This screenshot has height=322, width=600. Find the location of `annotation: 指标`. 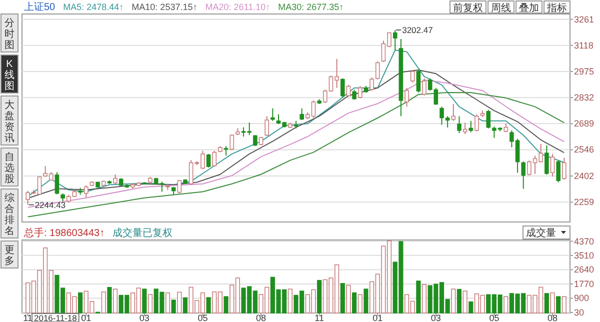

annotation: 指标 is located at coordinates (556, 8).